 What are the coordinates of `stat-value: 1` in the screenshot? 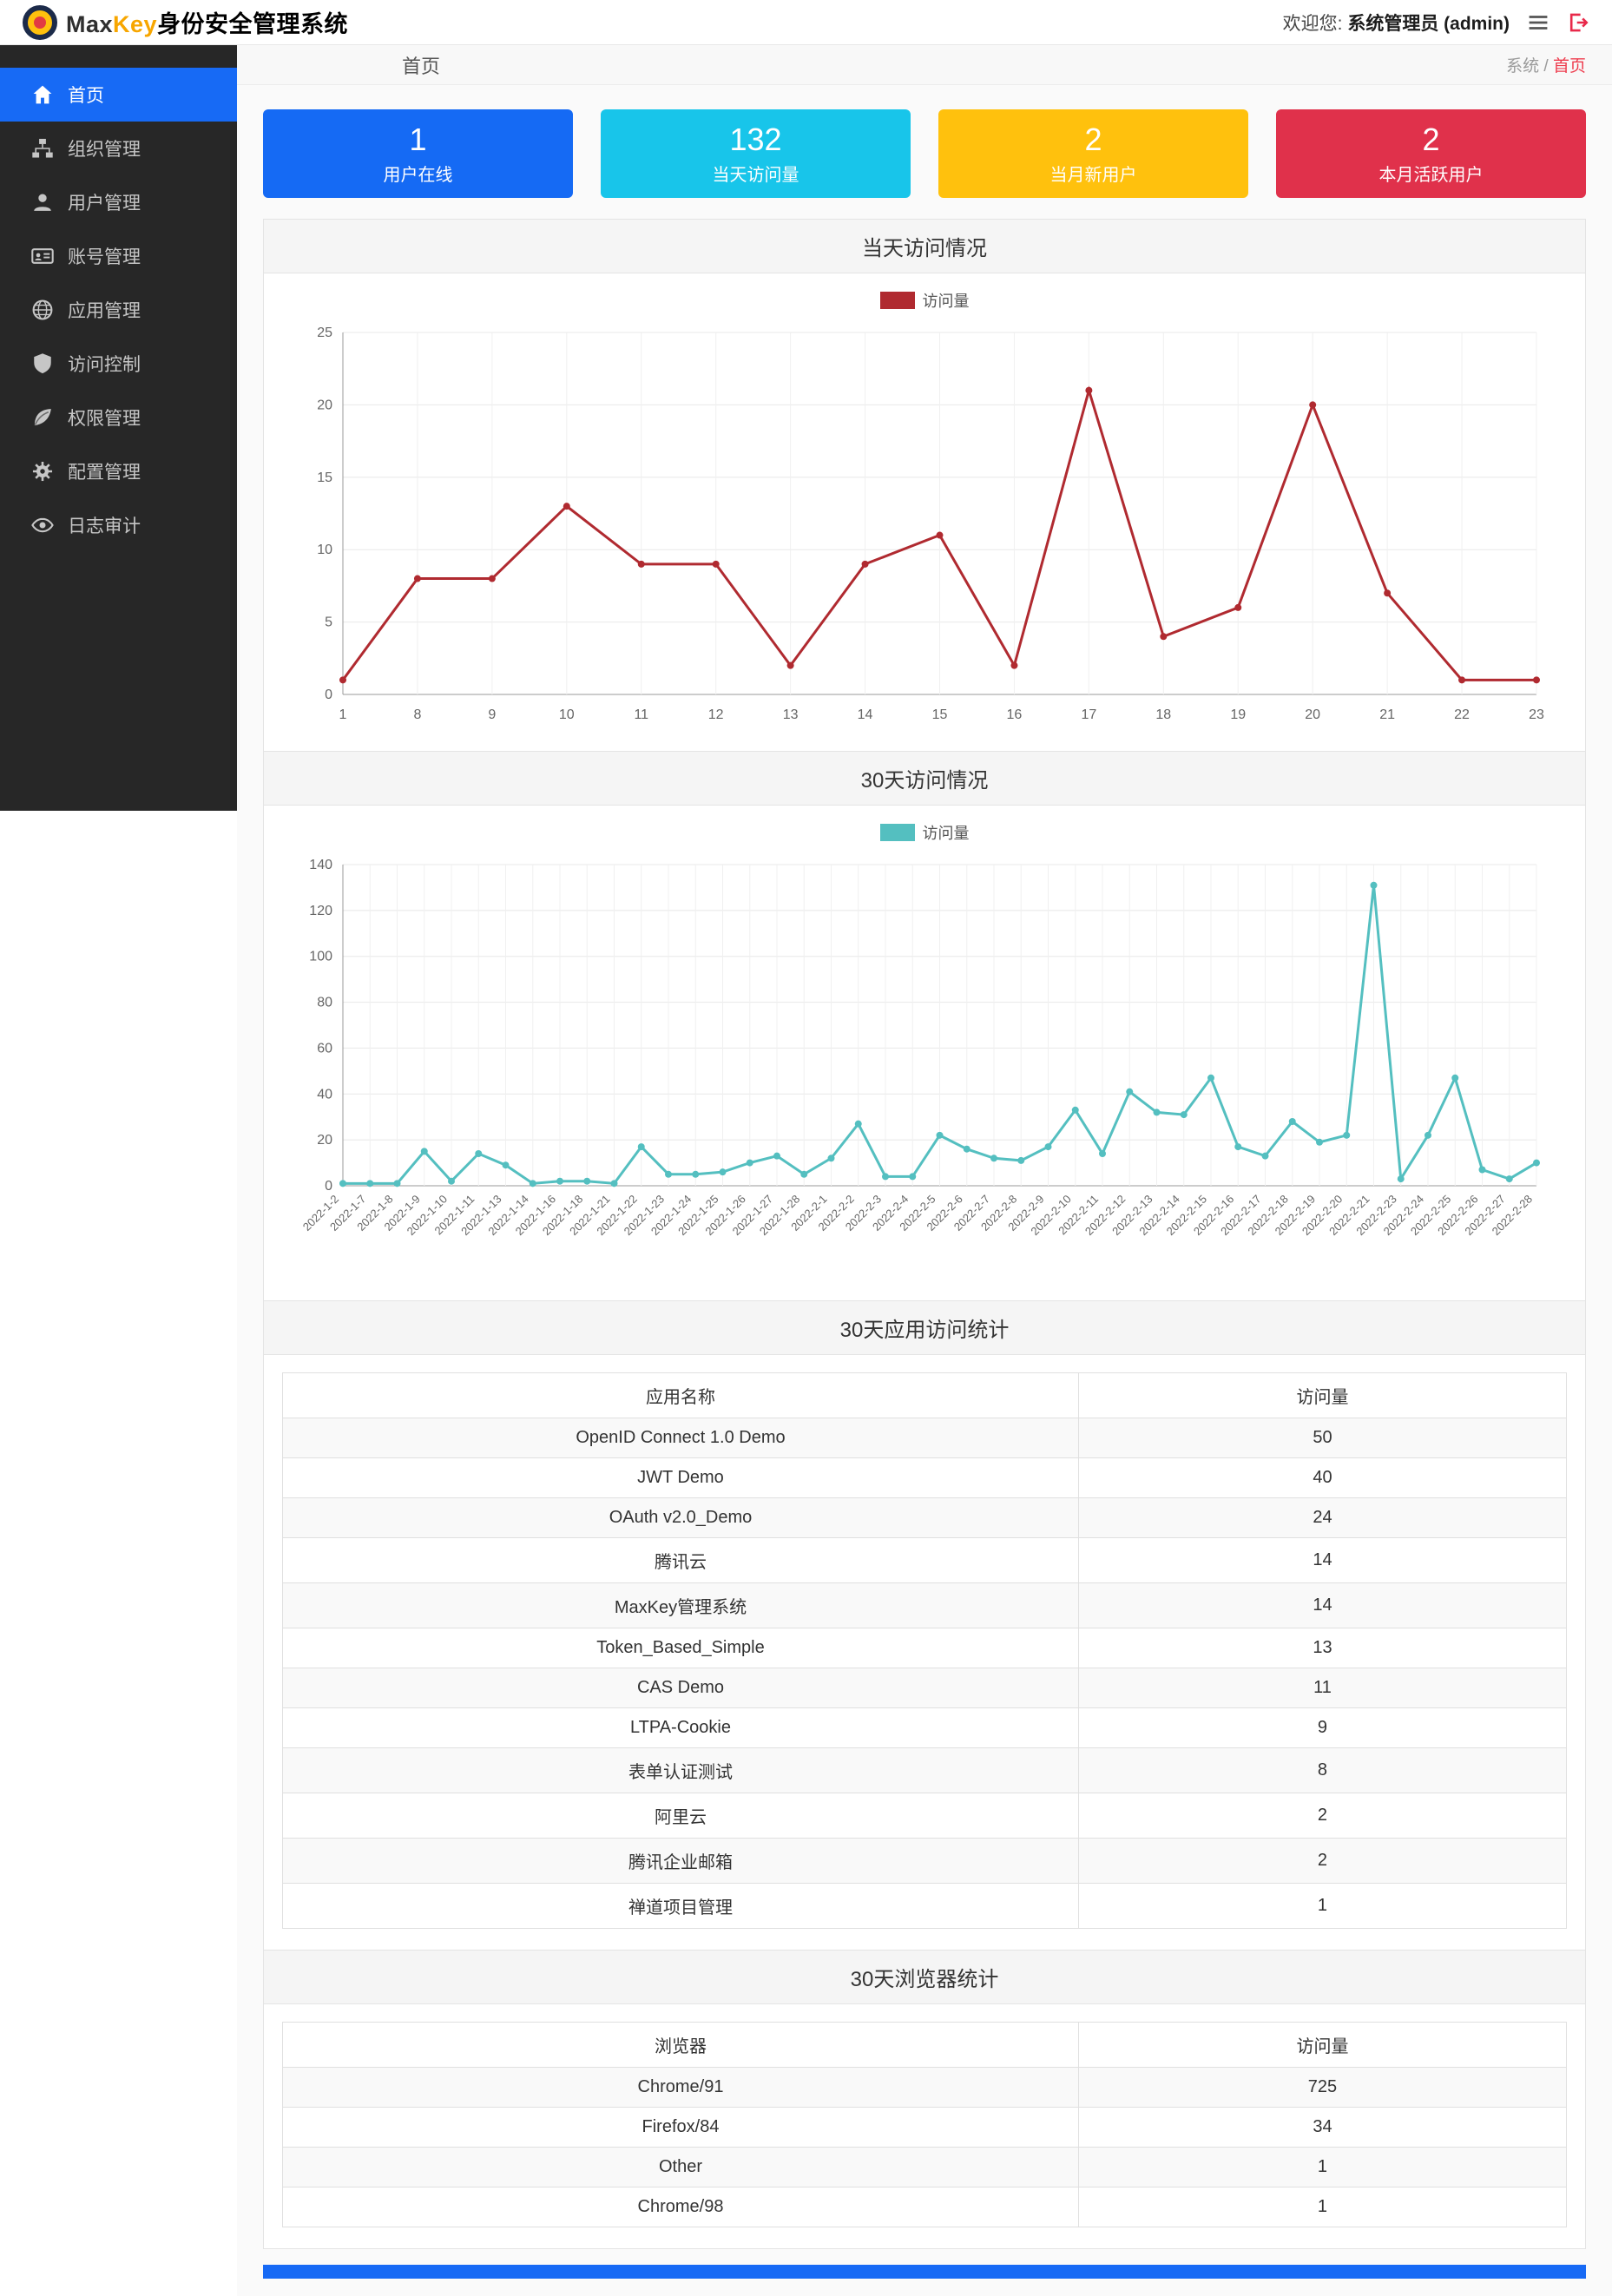 It's located at (418, 140).